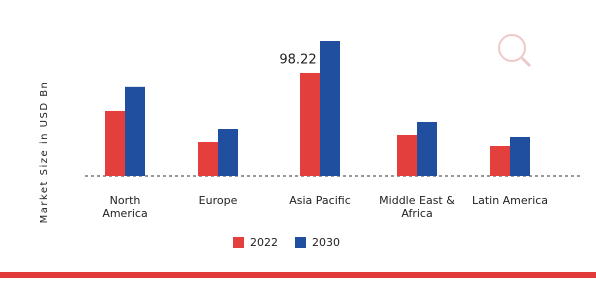 This screenshot has height=298, width=596. What do you see at coordinates (264, 242) in the screenshot?
I see `legend-label: 2022` at bounding box center [264, 242].